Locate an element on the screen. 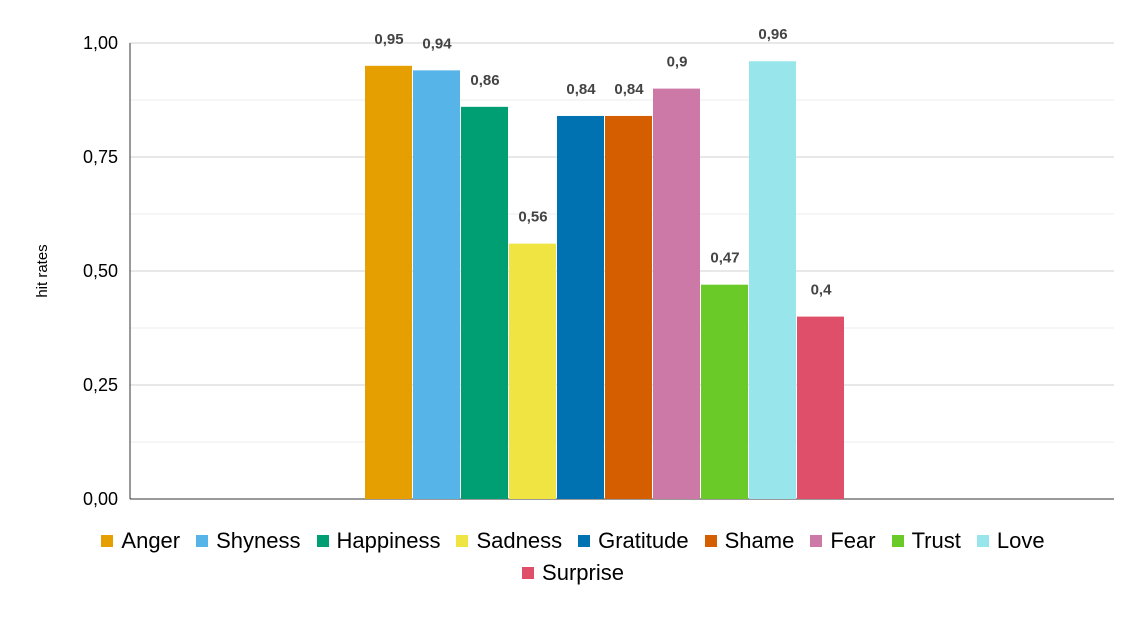  data-label-anger: 0,95 is located at coordinates (388, 39).